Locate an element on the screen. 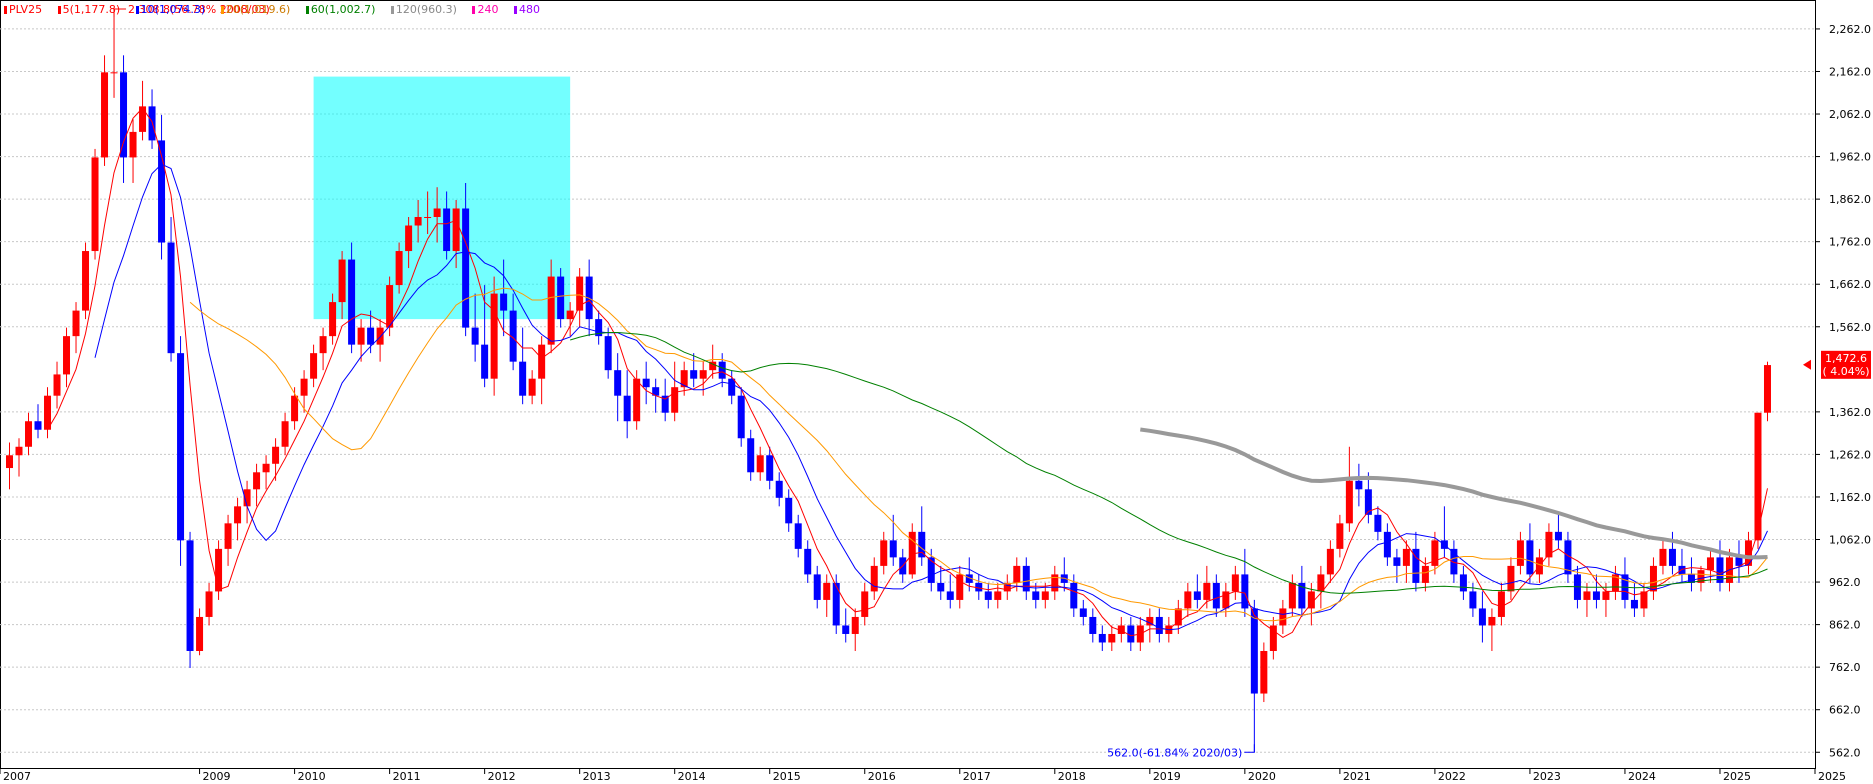 The height and width of the screenshot is (784, 1873). last-price-pointer is located at coordinates (1807, 364).